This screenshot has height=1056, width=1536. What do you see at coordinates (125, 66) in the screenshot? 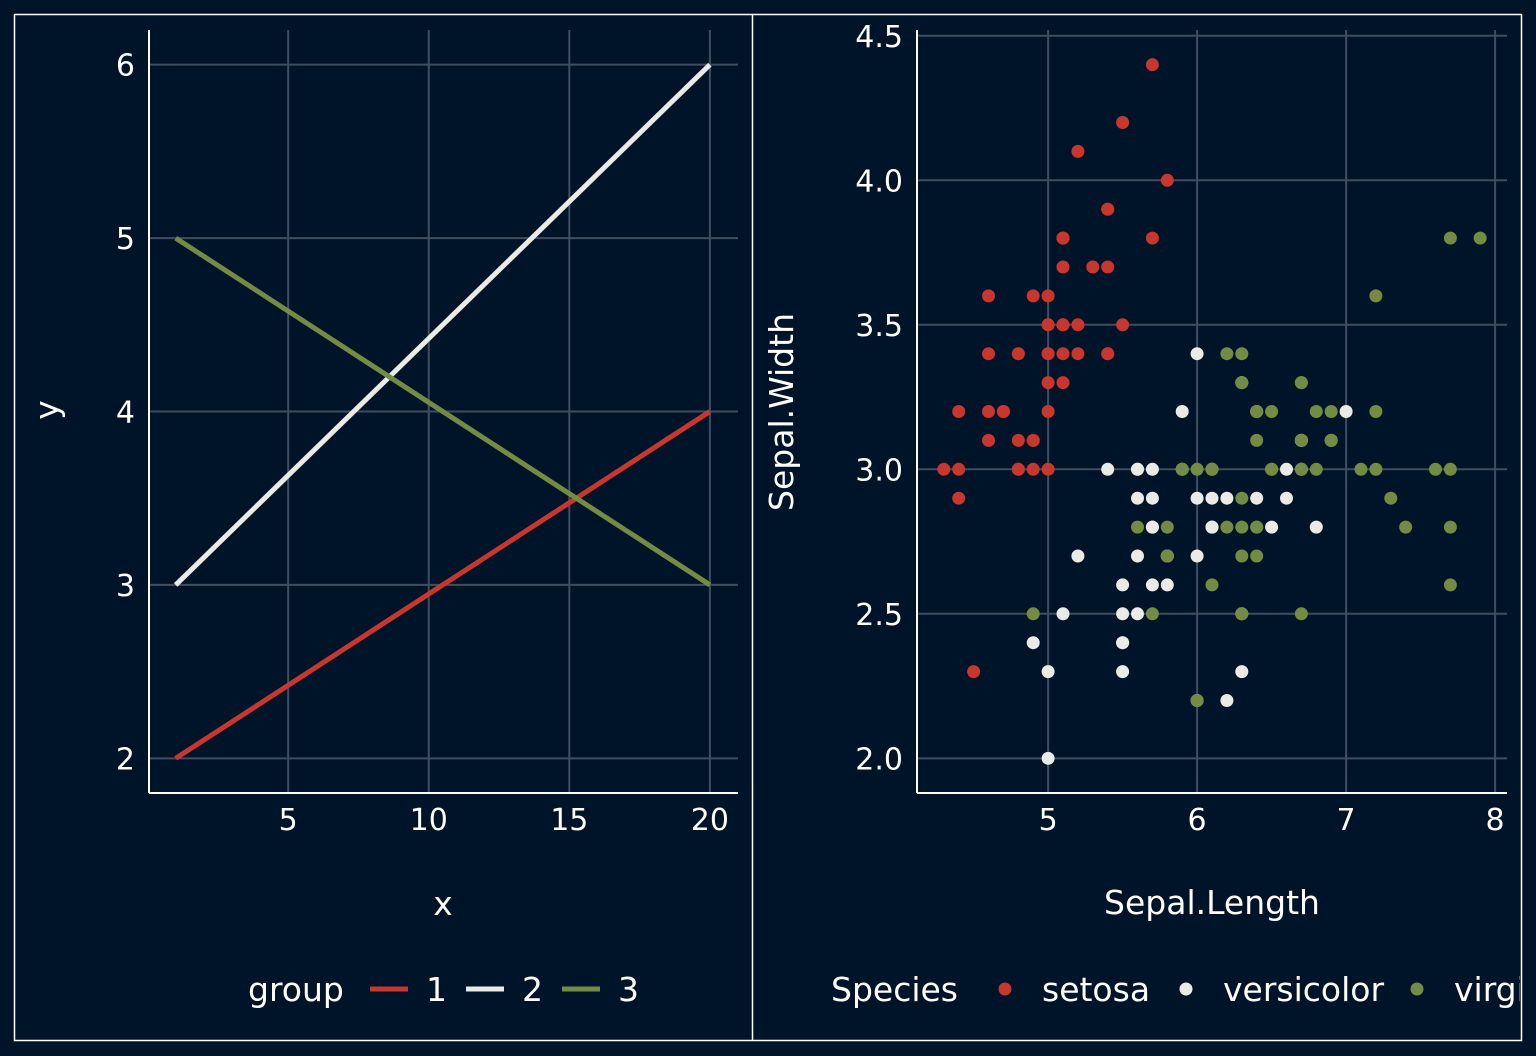
I see `line-chart-y-tick-label: 6` at bounding box center [125, 66].